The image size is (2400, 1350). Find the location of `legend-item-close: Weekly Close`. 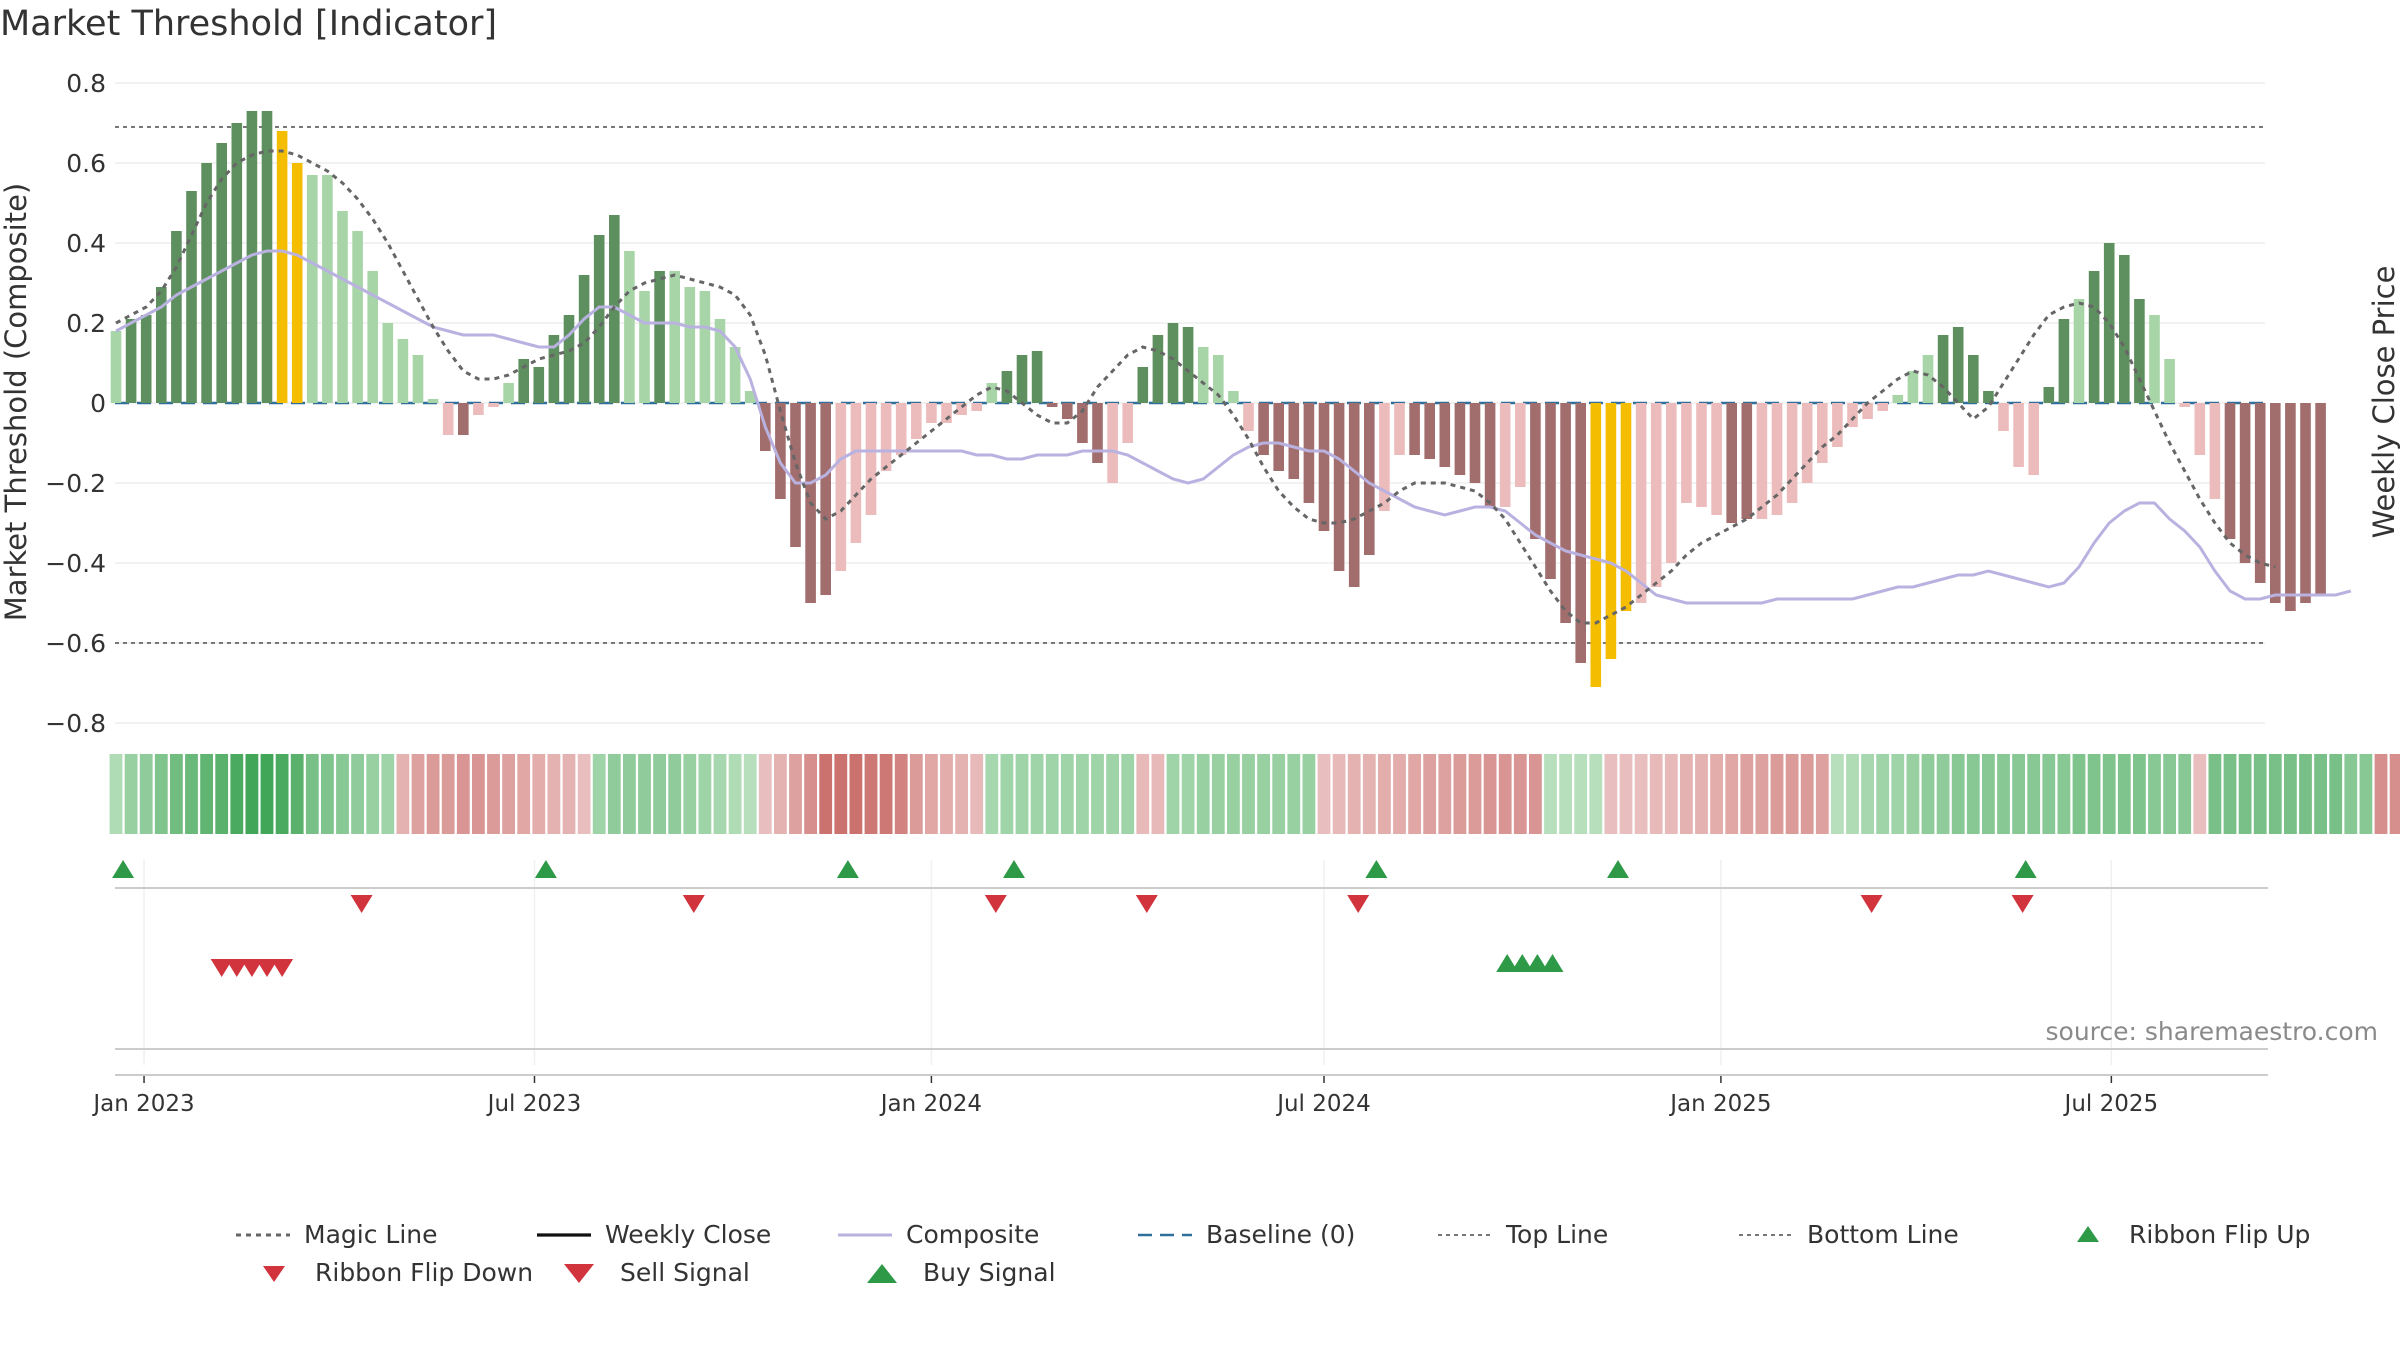

legend-item-close: Weekly Close is located at coordinates (652, 1234).